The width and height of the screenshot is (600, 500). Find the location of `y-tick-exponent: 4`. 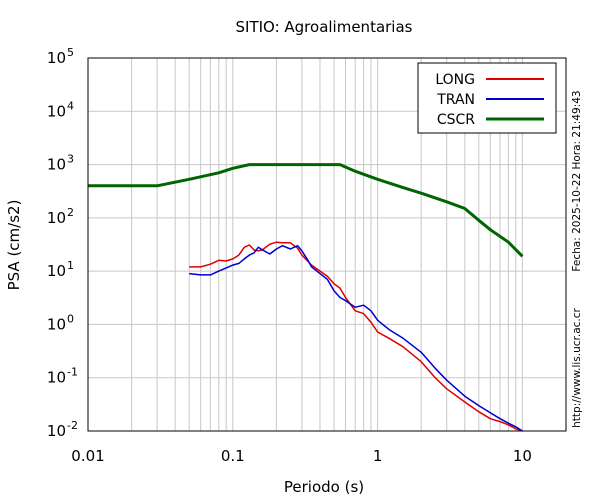

y-tick-exponent: 4 is located at coordinates (70, 105).